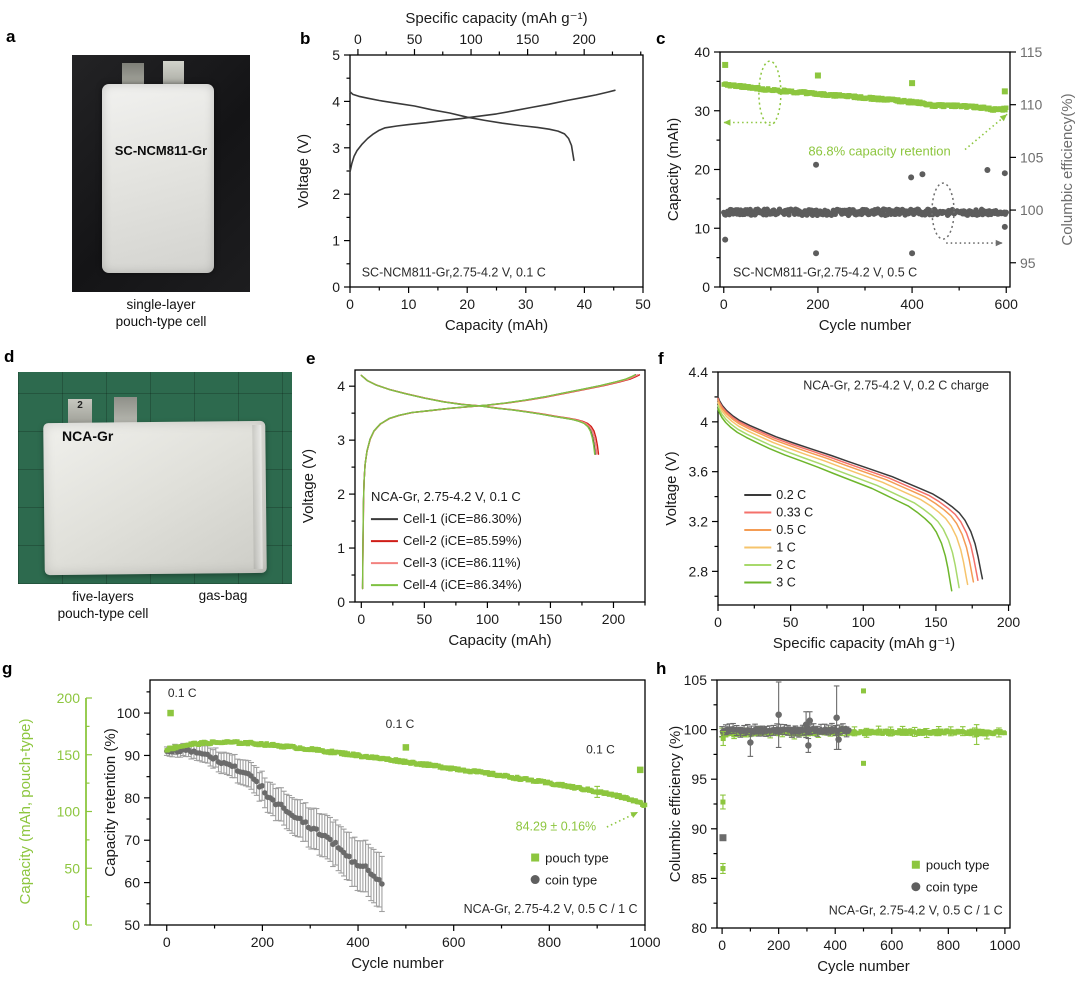 This screenshot has height=987, width=1080. What do you see at coordinates (446, 496) in the screenshot?
I see `svg-text: NCA-Gr, 2.75-4.2 V, 0.1 C` at bounding box center [446, 496].